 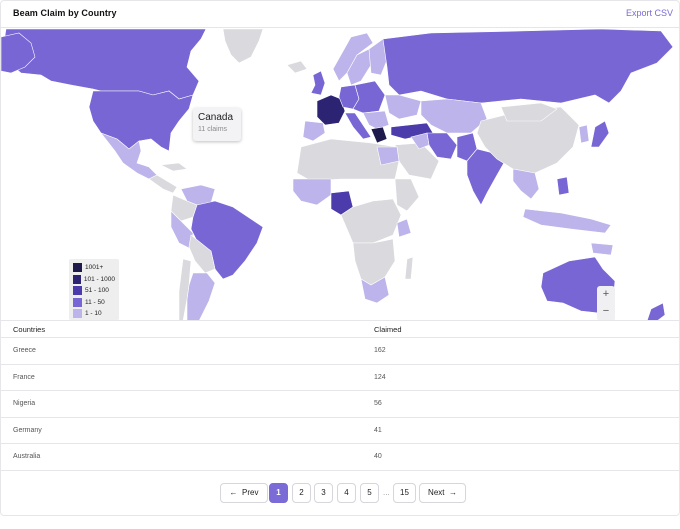 I want to click on country-iraq, so click(x=420, y=141).